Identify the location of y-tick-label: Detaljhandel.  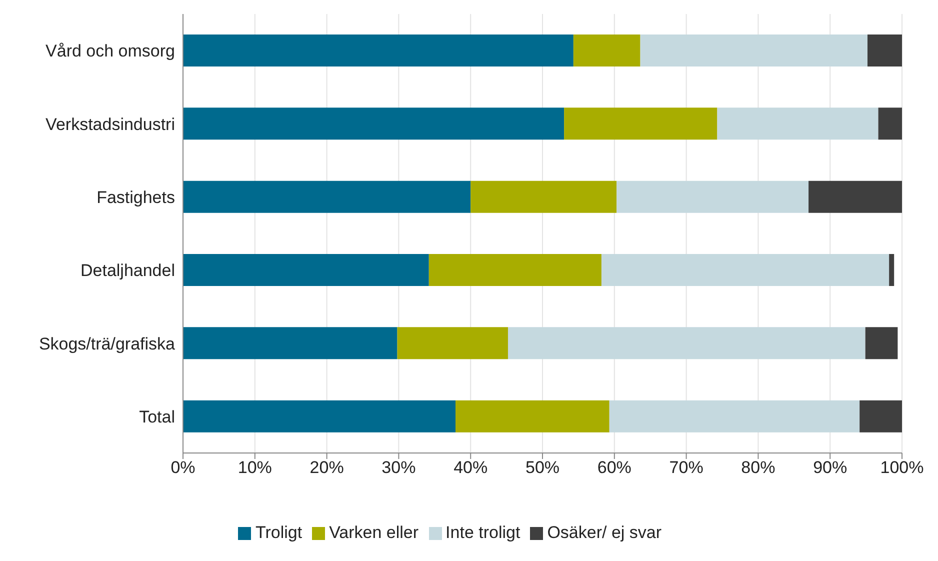
(127, 270).